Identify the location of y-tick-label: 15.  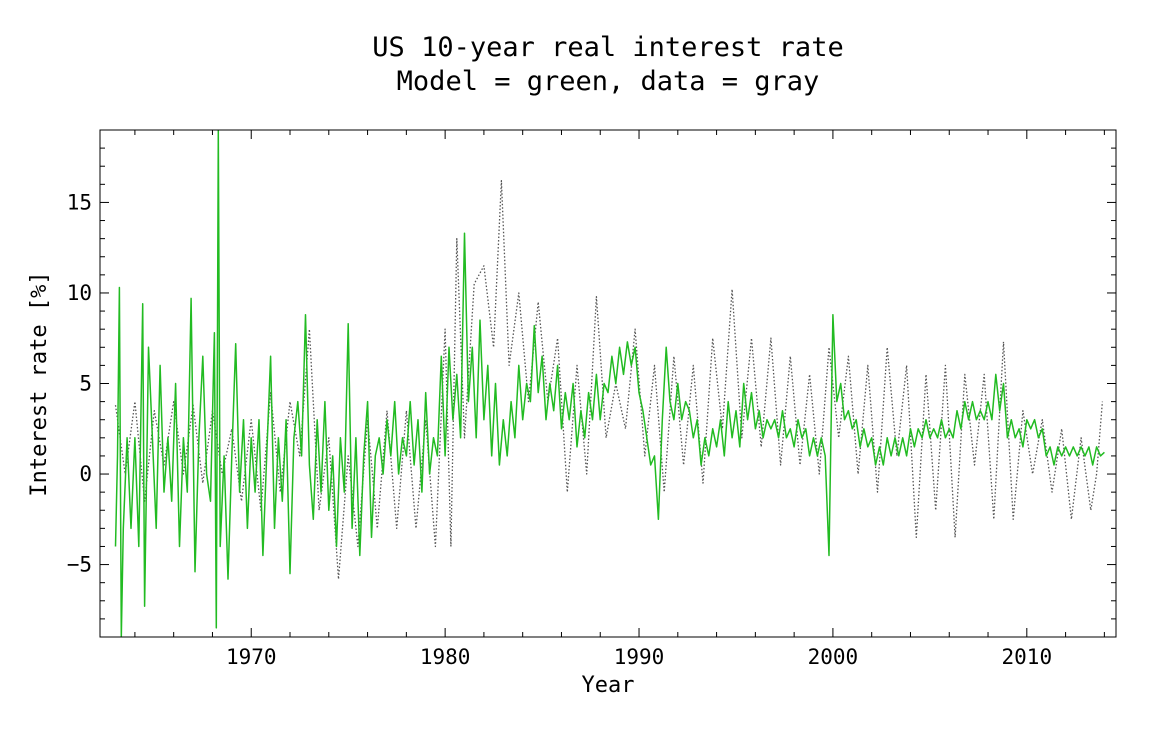
(79, 202).